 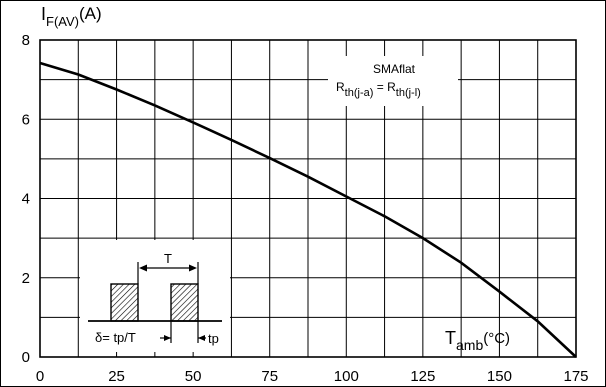 What do you see at coordinates (499, 376) in the screenshot?
I see `x-tick-label: 150` at bounding box center [499, 376].